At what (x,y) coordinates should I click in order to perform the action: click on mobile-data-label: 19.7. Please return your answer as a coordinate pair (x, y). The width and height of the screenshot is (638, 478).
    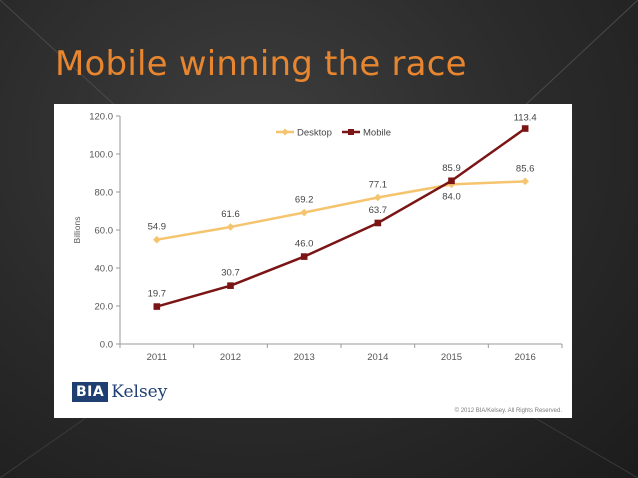
    Looking at the image, I should click on (157, 294).